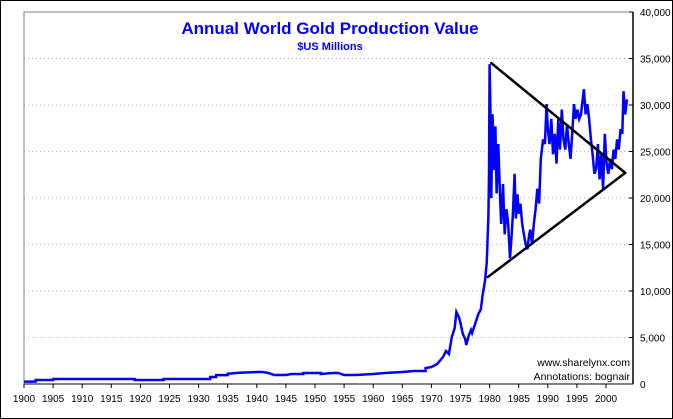 This screenshot has width=673, height=419. I want to click on x-tick-label: 2000, so click(606, 399).